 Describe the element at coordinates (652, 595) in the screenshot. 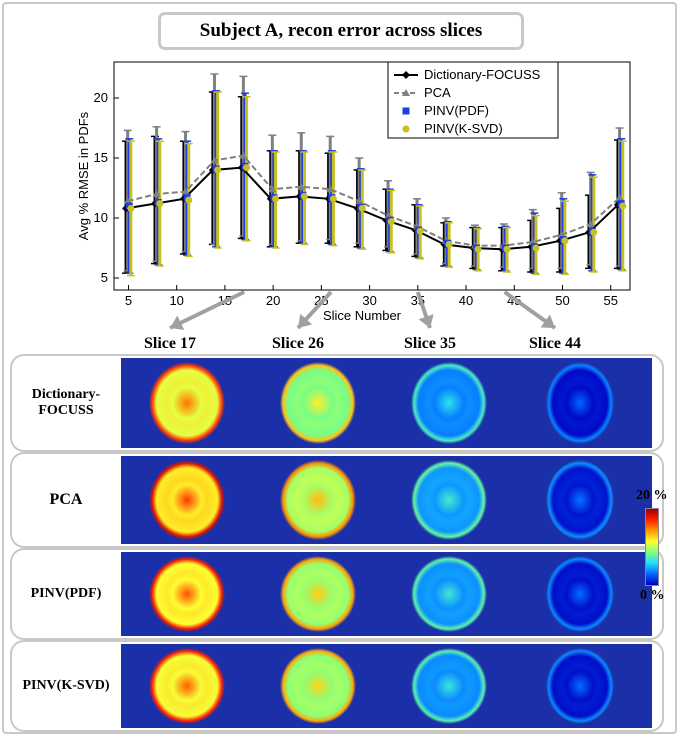

I see `colorbar-min-label: 0 %` at that location.